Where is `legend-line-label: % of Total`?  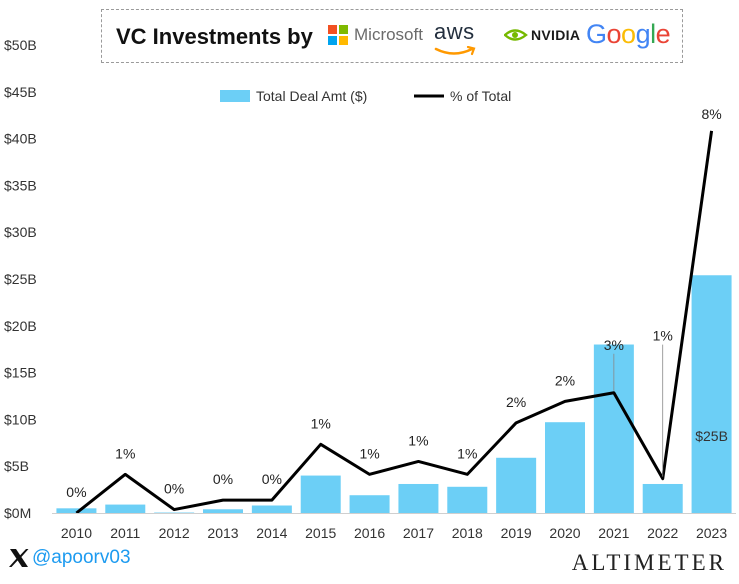 legend-line-label: % of Total is located at coordinates (480, 96).